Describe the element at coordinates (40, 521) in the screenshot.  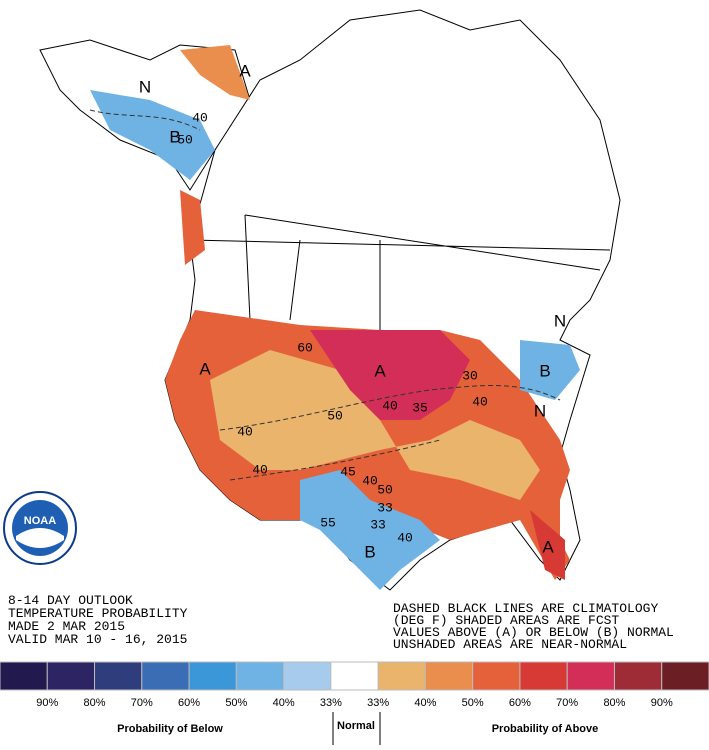
I see `logo-text: NOAA` at that location.